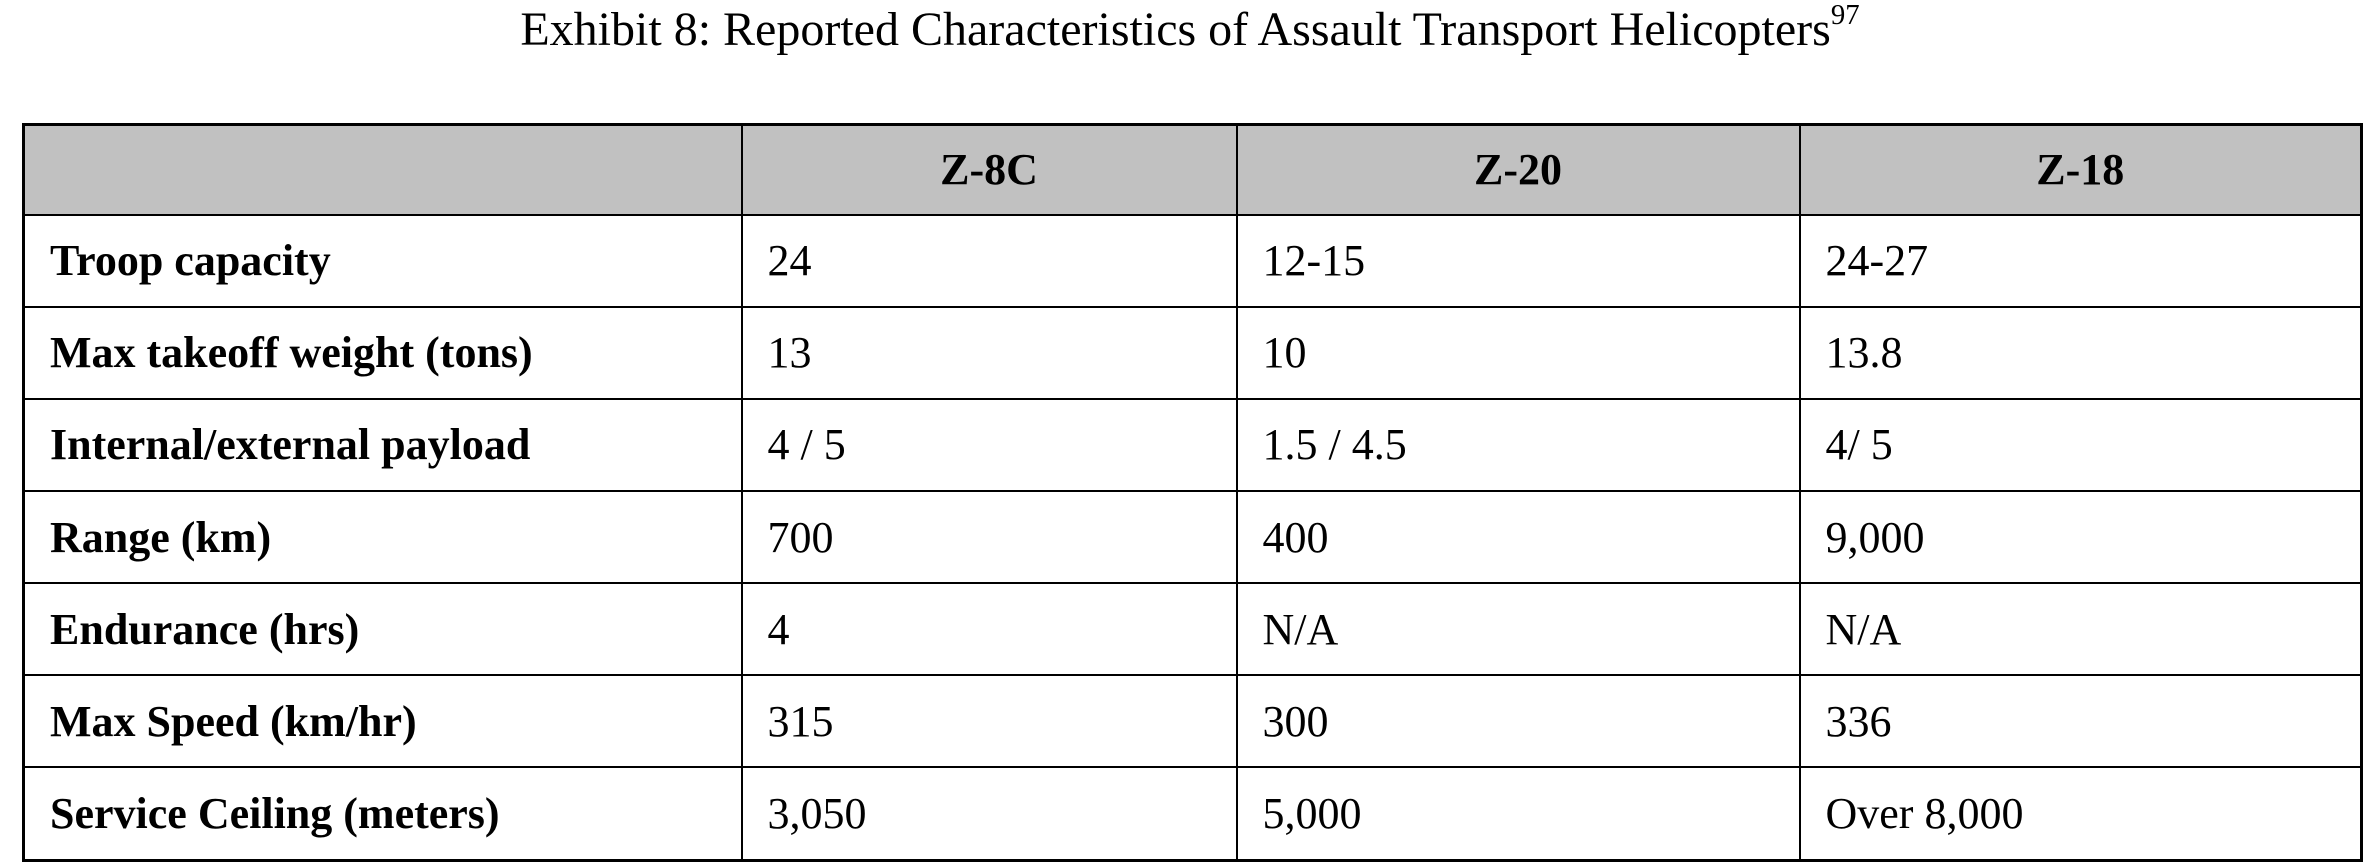 The width and height of the screenshot is (2380, 864). Describe the element at coordinates (382, 352) in the screenshot. I see `row-label: Max takeoff weight (tons)` at that location.